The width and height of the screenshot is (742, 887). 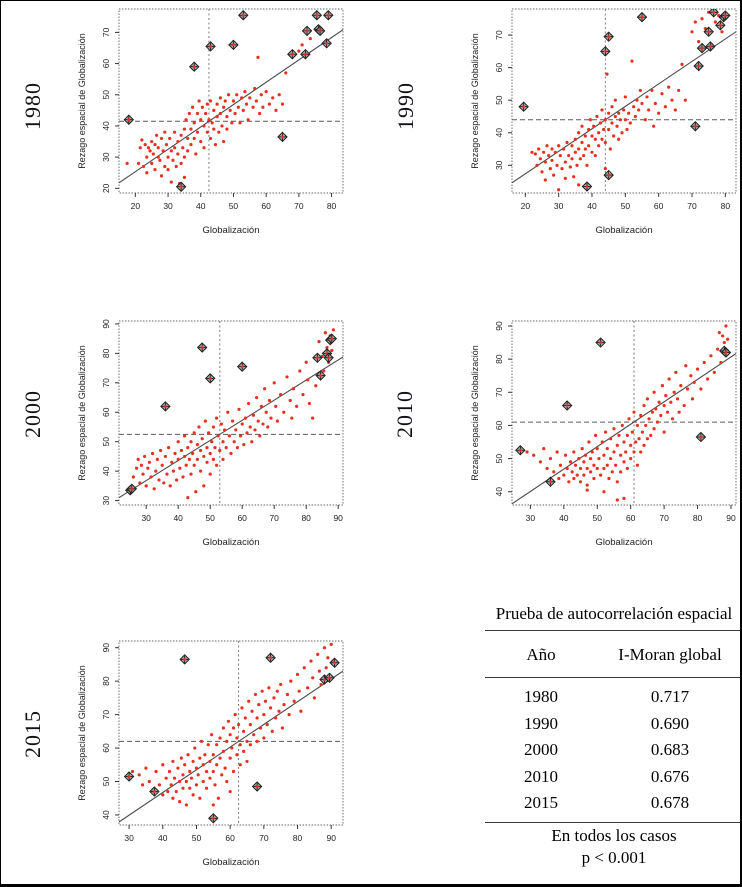 What do you see at coordinates (614, 835) in the screenshot?
I see `table-footer-line1: En todos los casos` at bounding box center [614, 835].